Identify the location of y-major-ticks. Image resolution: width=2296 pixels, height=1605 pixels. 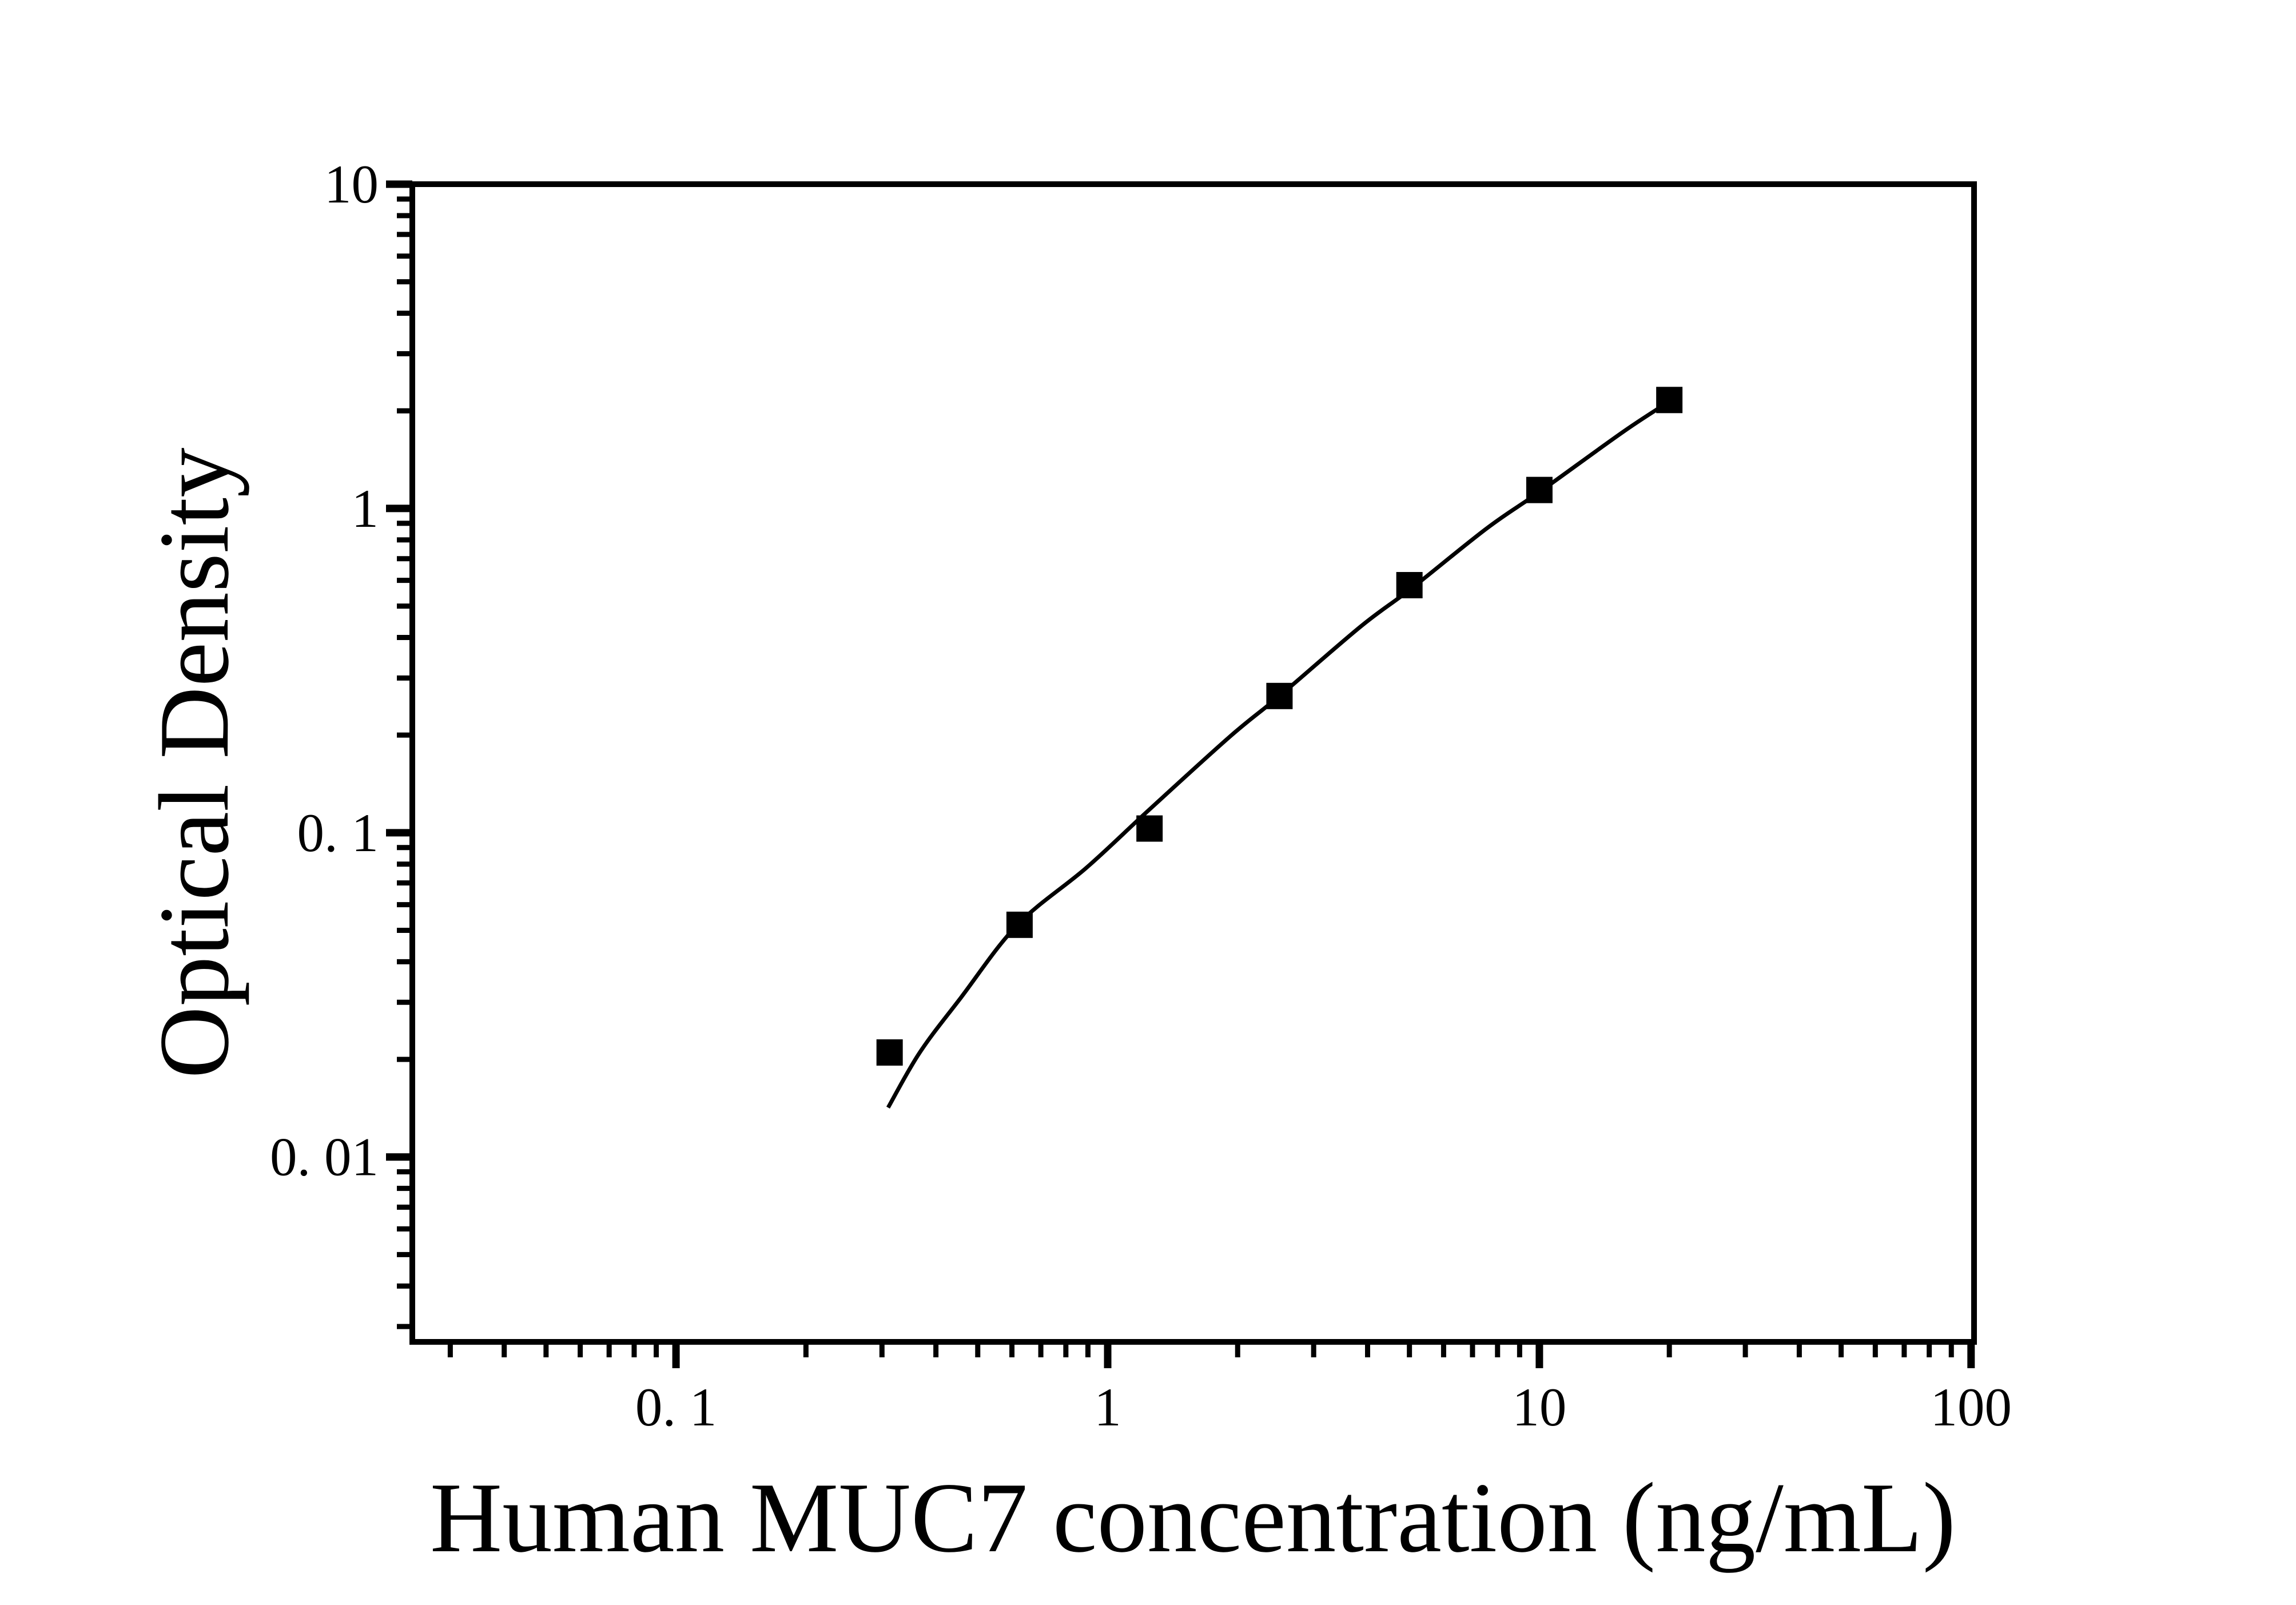
(399, 670).